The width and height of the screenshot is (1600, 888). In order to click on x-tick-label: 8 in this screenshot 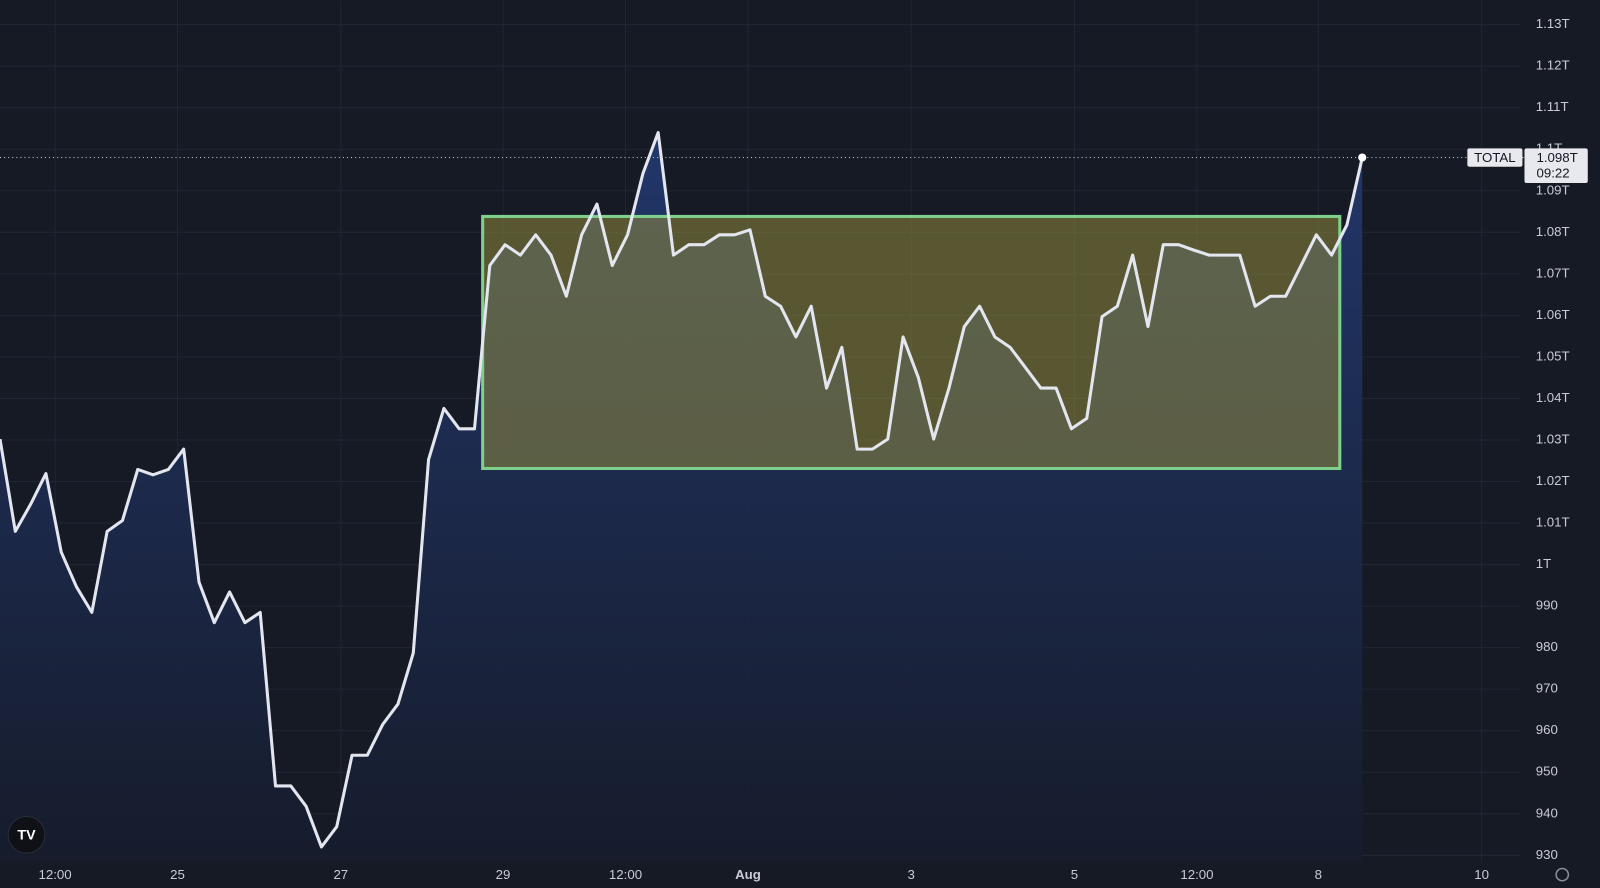, I will do `click(1318, 874)`.